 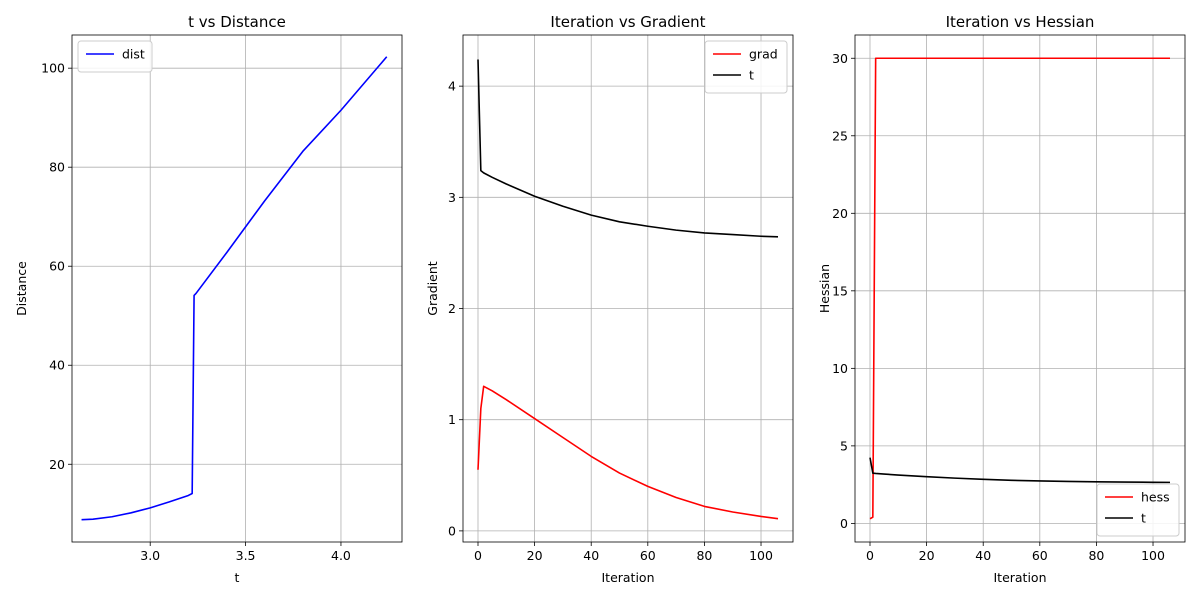 What do you see at coordinates (21, 288) in the screenshot?
I see `y-axis-label: Distance` at bounding box center [21, 288].